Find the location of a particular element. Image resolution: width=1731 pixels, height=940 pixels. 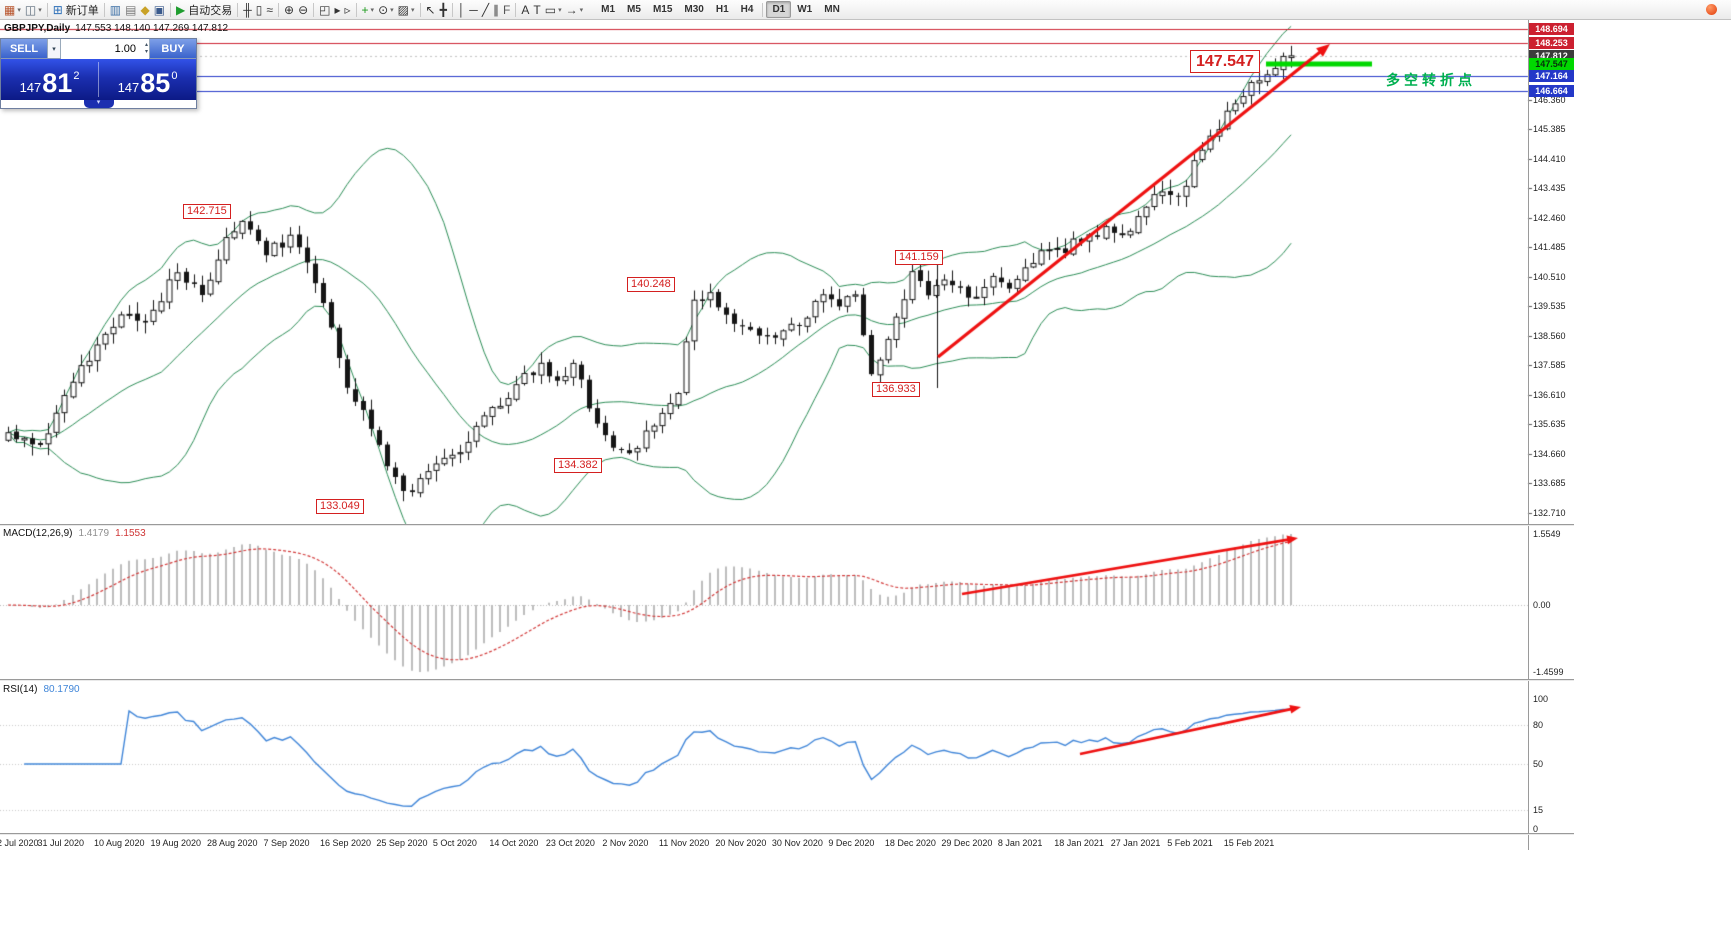

data-window-icon: ▤ is located at coordinates (131, 9).